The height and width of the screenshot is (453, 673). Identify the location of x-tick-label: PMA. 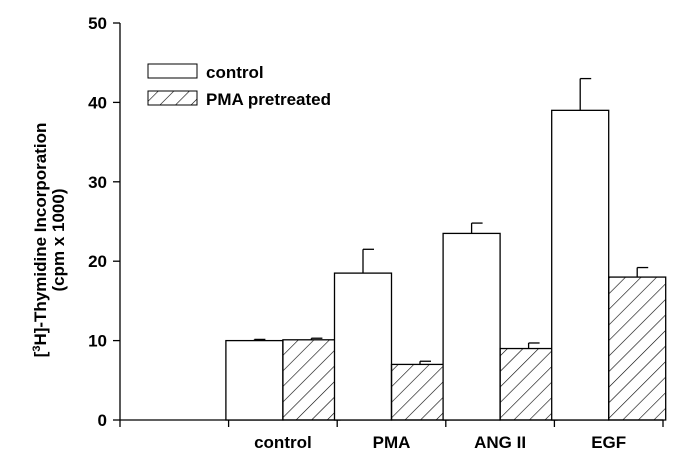
(392, 442).